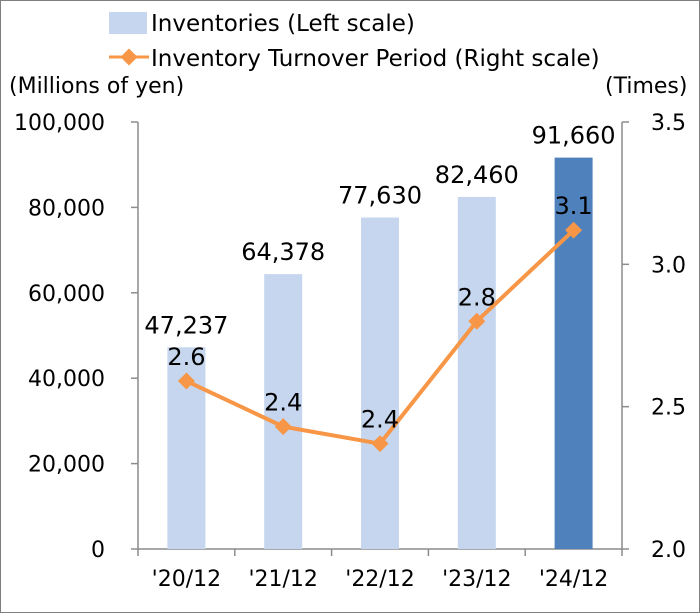 The image size is (700, 614). What do you see at coordinates (668, 123) in the screenshot?
I see `right-tick-label: 3.5` at bounding box center [668, 123].